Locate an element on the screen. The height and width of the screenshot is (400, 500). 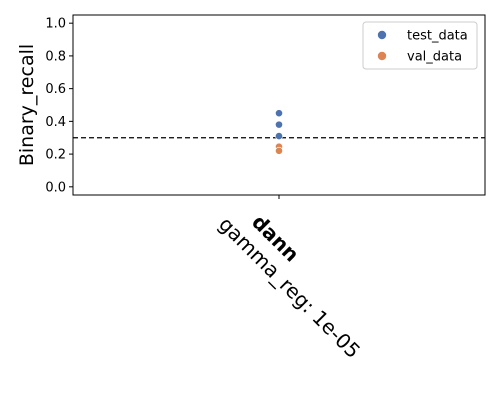
legend: test_data val_data is located at coordinates (420, 45).